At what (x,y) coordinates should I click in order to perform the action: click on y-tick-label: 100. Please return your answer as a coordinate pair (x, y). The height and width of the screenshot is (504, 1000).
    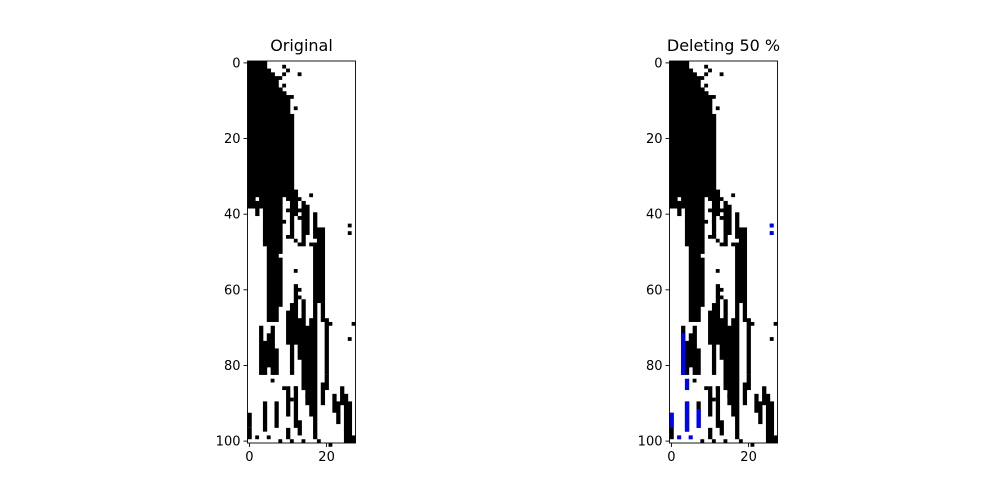
    Looking at the image, I should click on (650, 442).